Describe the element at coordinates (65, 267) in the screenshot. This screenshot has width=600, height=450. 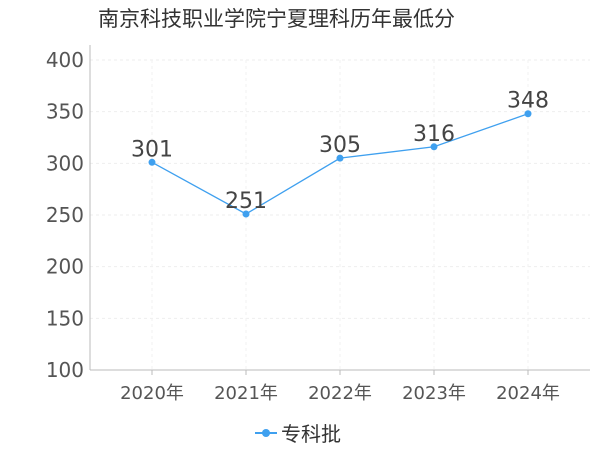
I see `y-tick-label: 200` at that location.